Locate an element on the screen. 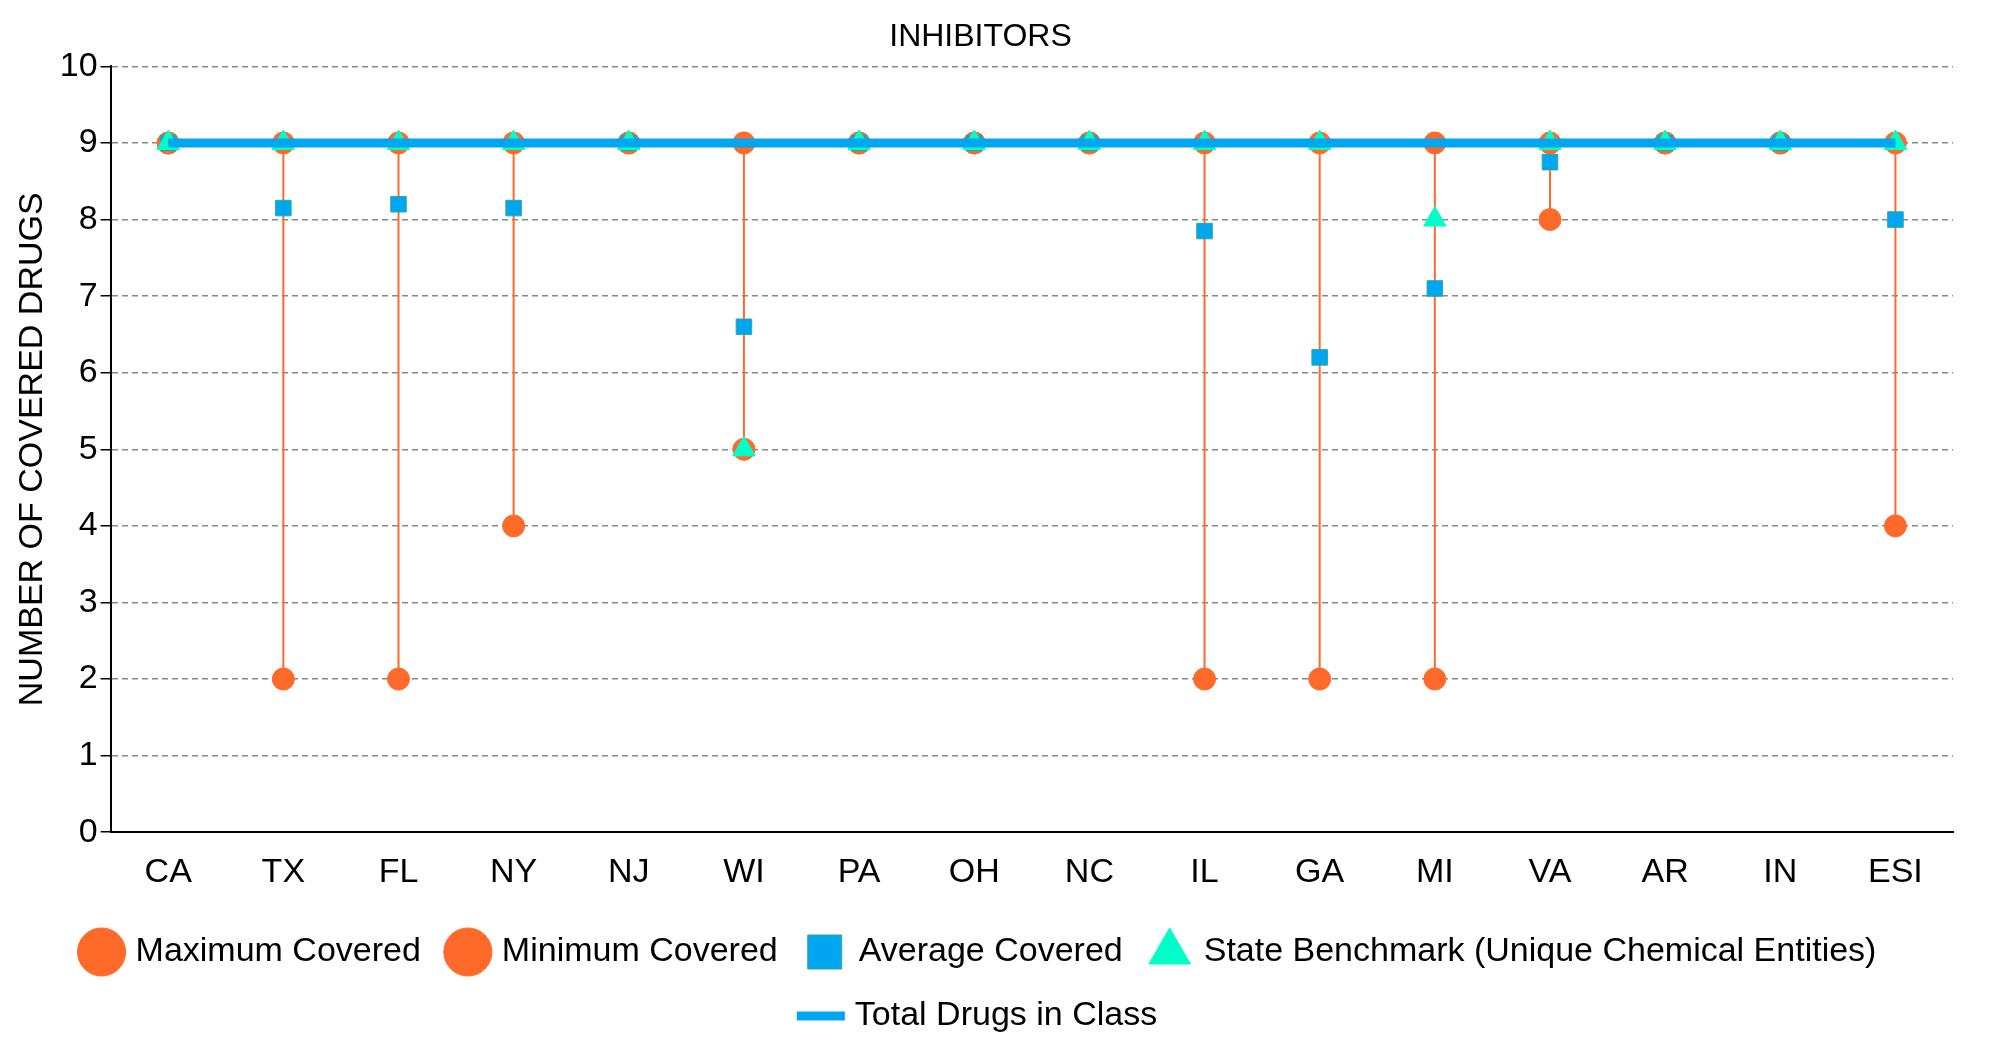 The height and width of the screenshot is (1056, 1997). y-tick-label: 6 is located at coordinates (88, 370).